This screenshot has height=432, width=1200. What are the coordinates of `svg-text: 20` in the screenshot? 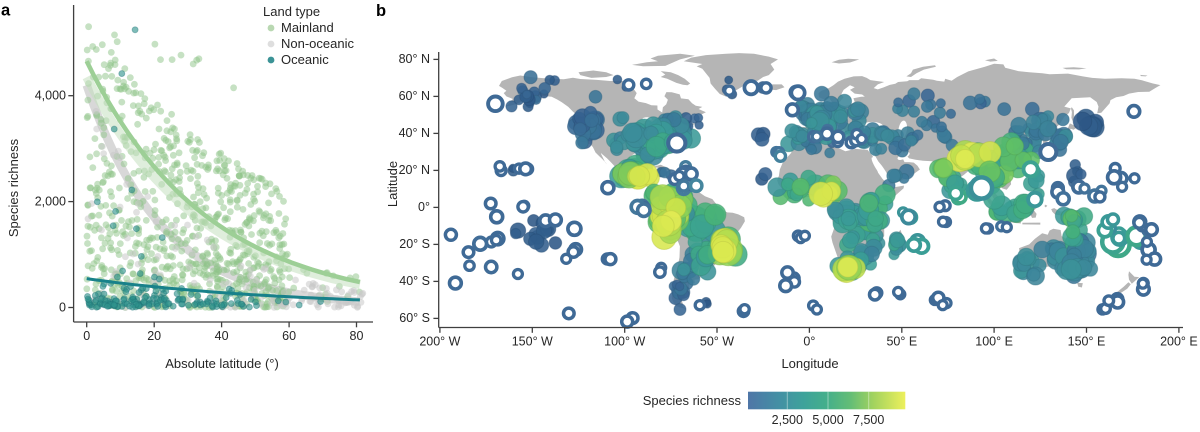 It's located at (154, 336).